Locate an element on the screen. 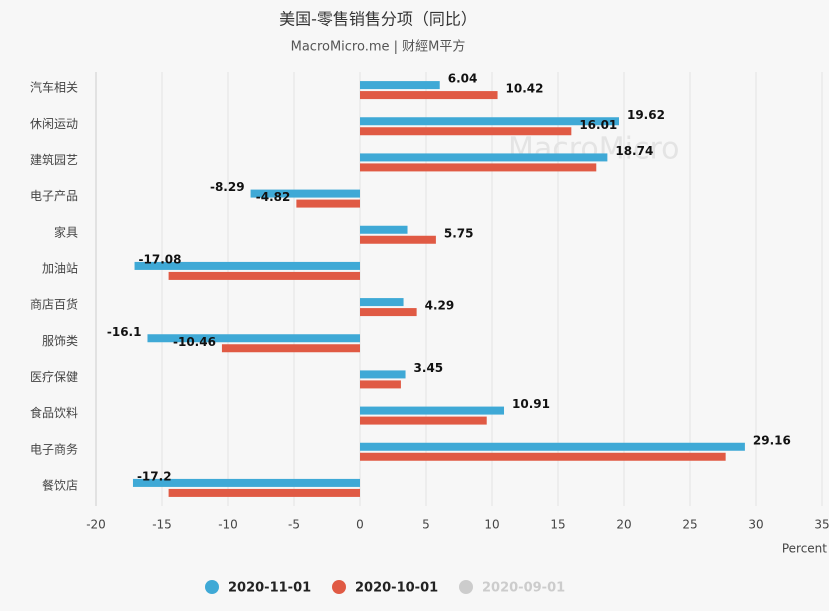  x-tick-label: -20 is located at coordinates (96, 525).